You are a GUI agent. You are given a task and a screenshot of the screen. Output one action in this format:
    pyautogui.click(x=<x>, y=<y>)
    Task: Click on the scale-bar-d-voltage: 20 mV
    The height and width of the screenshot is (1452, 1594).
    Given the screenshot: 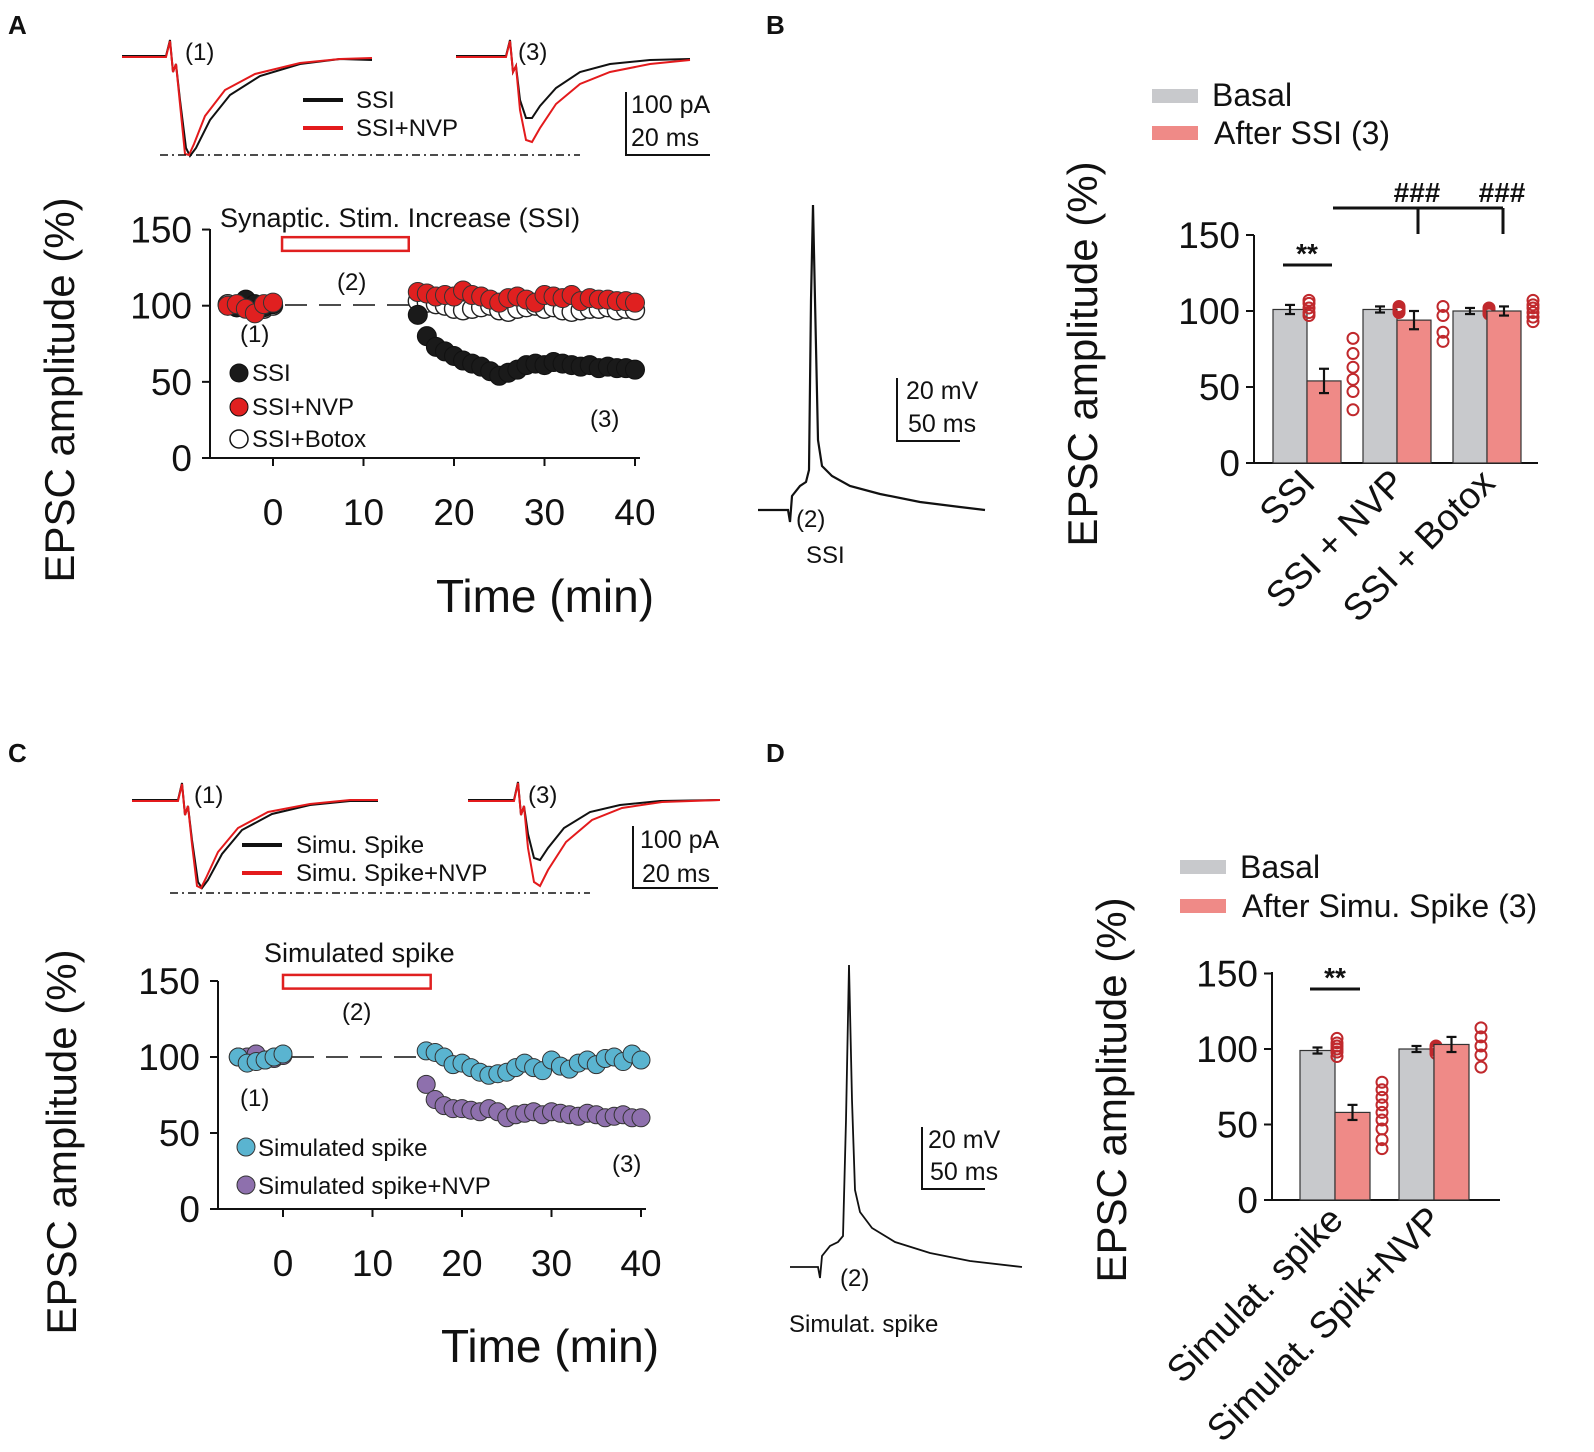 What is the action you would take?
    pyautogui.click(x=964, y=1140)
    